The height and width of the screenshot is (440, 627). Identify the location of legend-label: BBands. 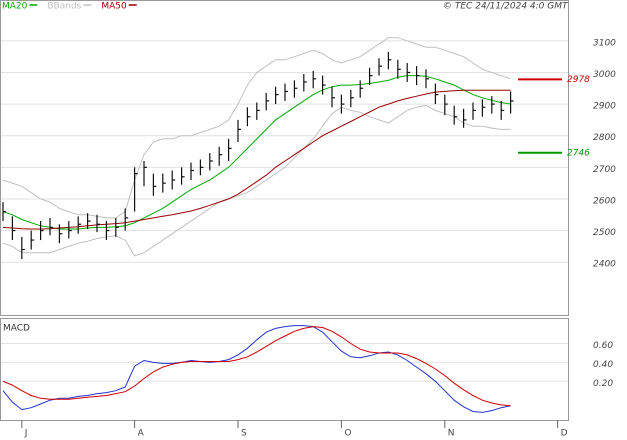
(64, 7).